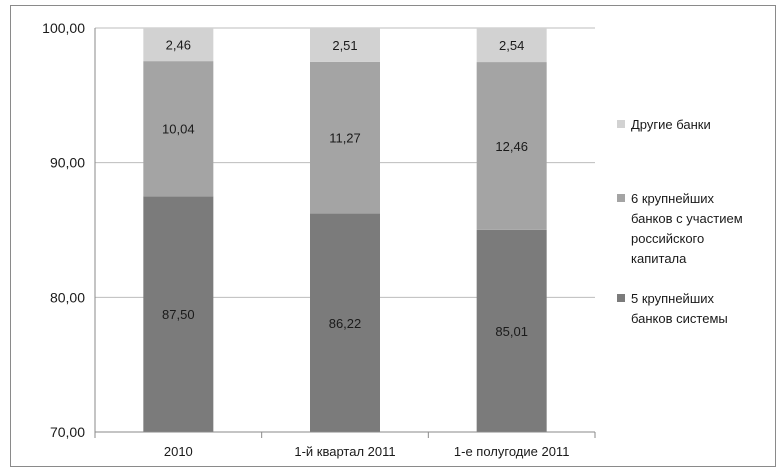 The height and width of the screenshot is (473, 782). I want to click on legend-label-line: банков с участием, so click(687, 218).